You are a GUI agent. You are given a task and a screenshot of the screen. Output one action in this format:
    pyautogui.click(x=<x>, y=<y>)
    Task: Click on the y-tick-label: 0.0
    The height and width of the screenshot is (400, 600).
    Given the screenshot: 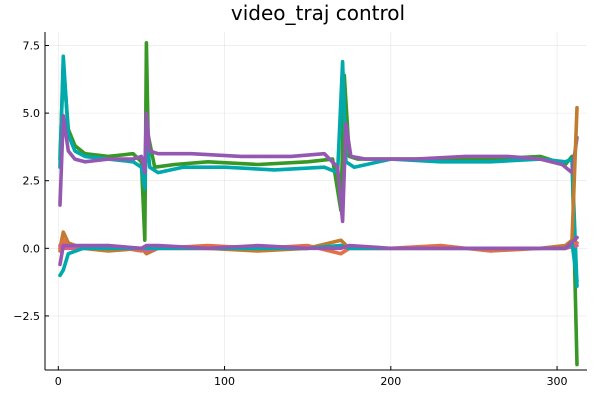 What is the action you would take?
    pyautogui.click(x=32, y=248)
    